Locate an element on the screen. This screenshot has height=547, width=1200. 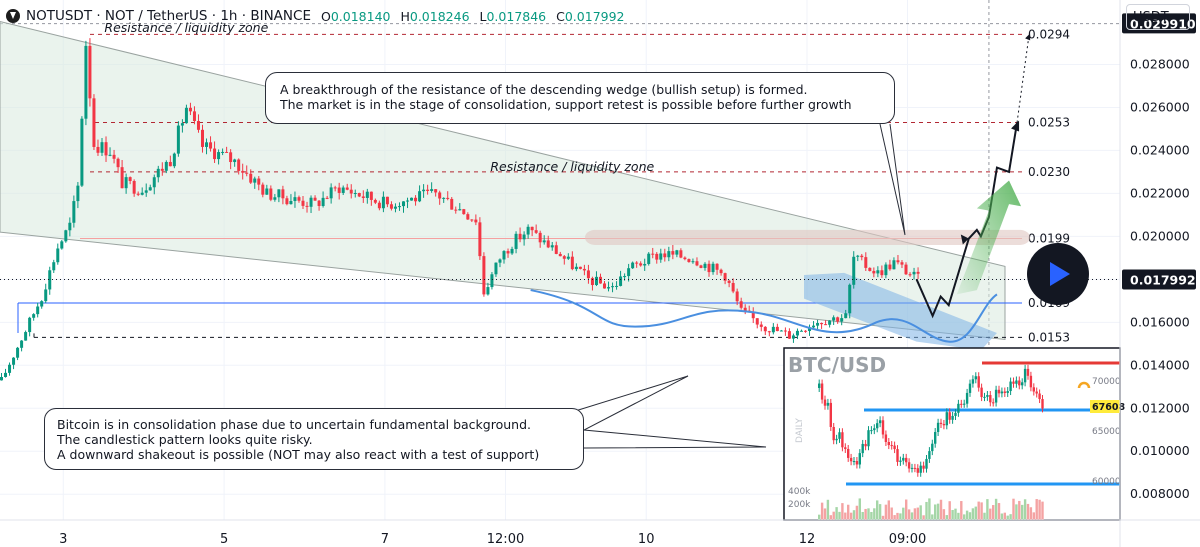
currency-selector-button: USDT is located at coordinates (1158, 17).